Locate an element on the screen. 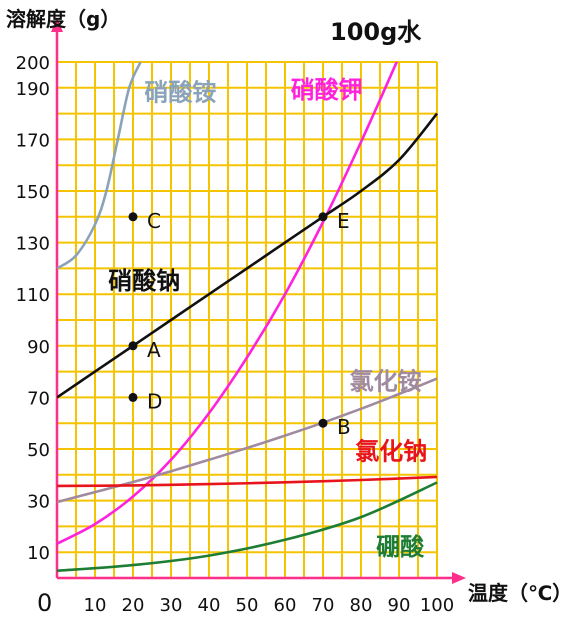  point-label: D is located at coordinates (154, 401).